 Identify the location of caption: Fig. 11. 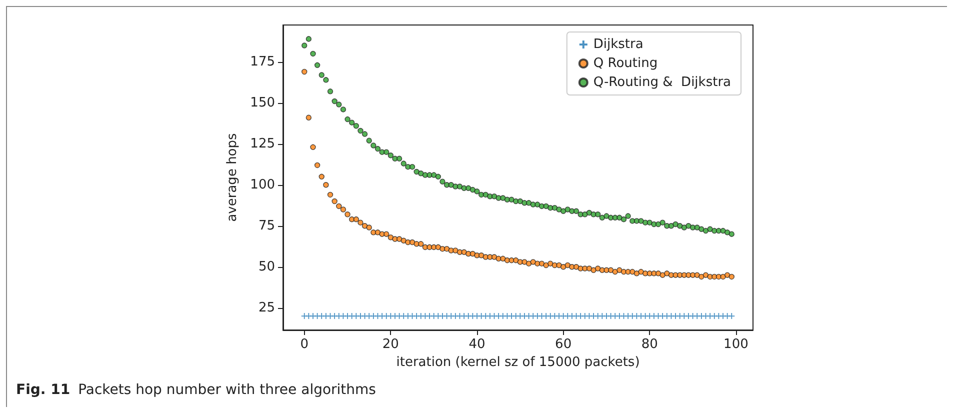
(43, 390).